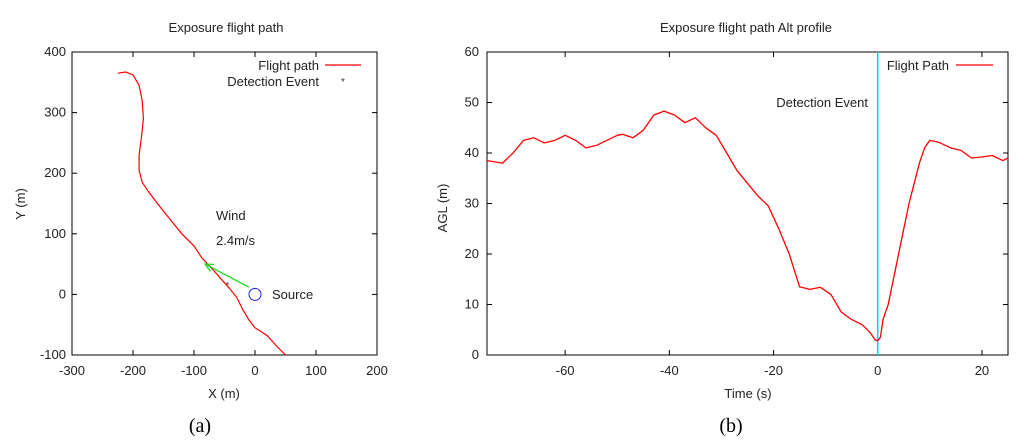  I want to click on chart-b-legend-flight-path-label: Flight Path, so click(918, 65).